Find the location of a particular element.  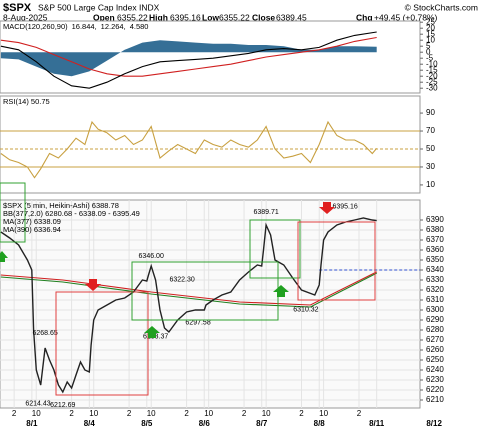

y-tick-label: 6350 is located at coordinates (435, 259).